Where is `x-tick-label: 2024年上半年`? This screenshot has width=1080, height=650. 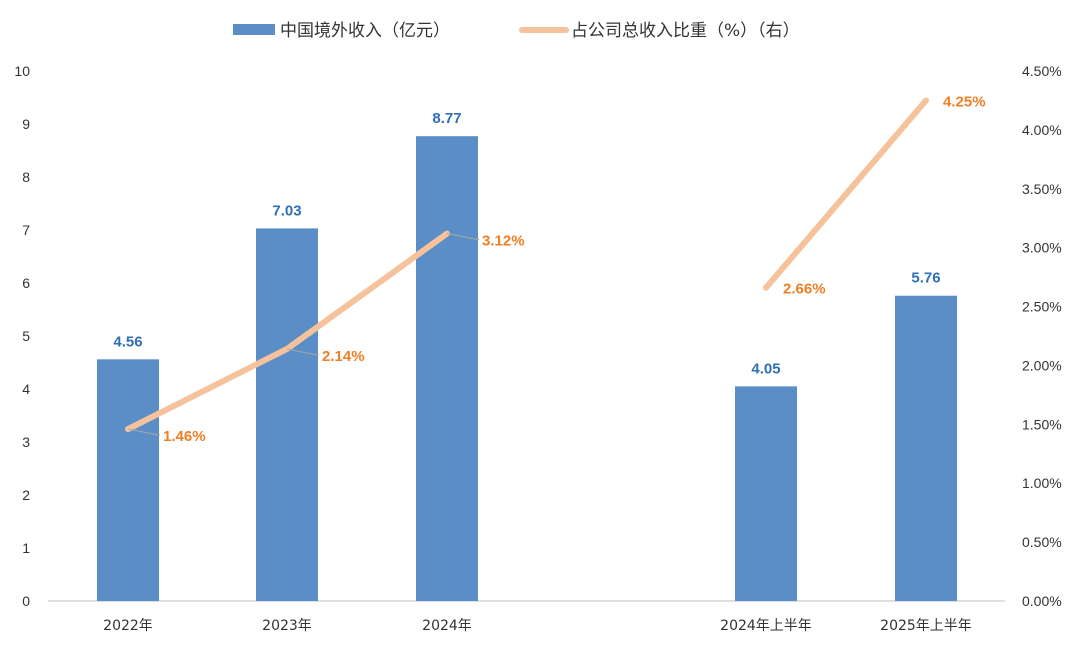 x-tick-label: 2024年上半年 is located at coordinates (766, 626).